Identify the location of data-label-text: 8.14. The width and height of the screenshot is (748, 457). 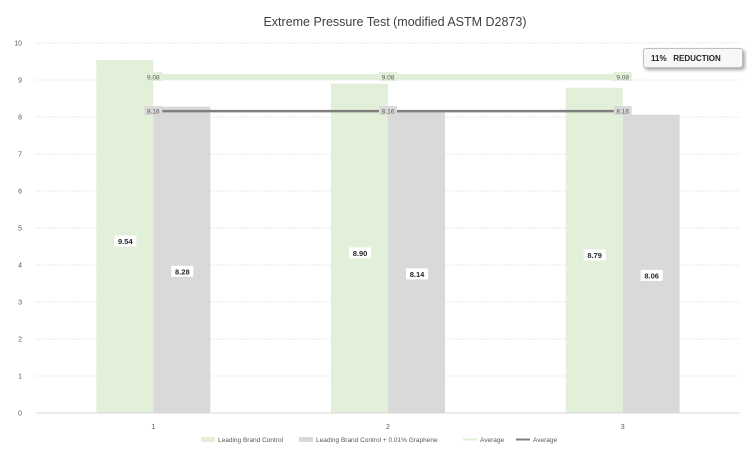
(417, 274).